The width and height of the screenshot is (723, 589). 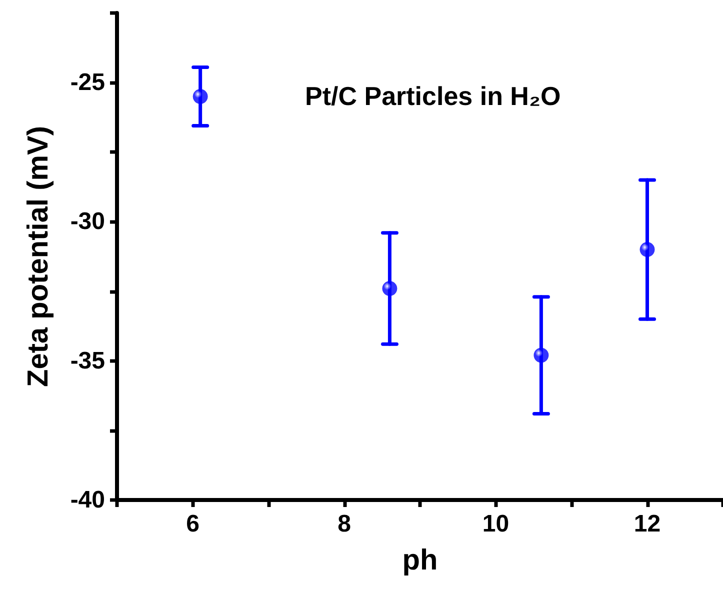 I want to click on x-tick-label: 8, so click(x=344, y=524).